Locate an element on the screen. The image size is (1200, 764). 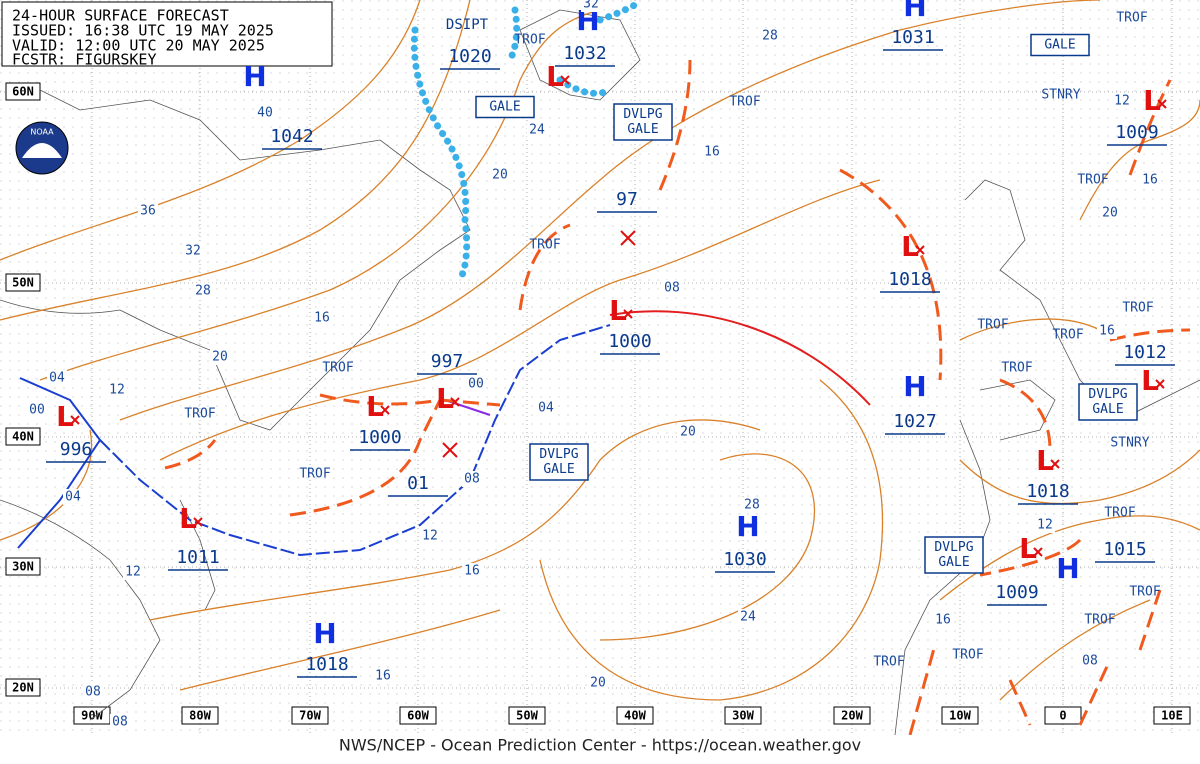
lon-label: 10E is located at coordinates (1172, 716).